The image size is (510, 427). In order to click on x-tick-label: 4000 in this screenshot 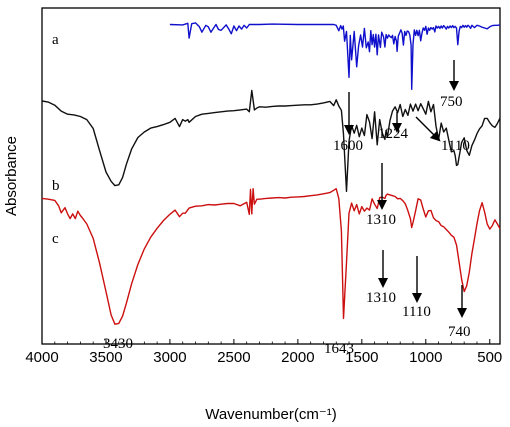, I will do `click(41, 357)`.